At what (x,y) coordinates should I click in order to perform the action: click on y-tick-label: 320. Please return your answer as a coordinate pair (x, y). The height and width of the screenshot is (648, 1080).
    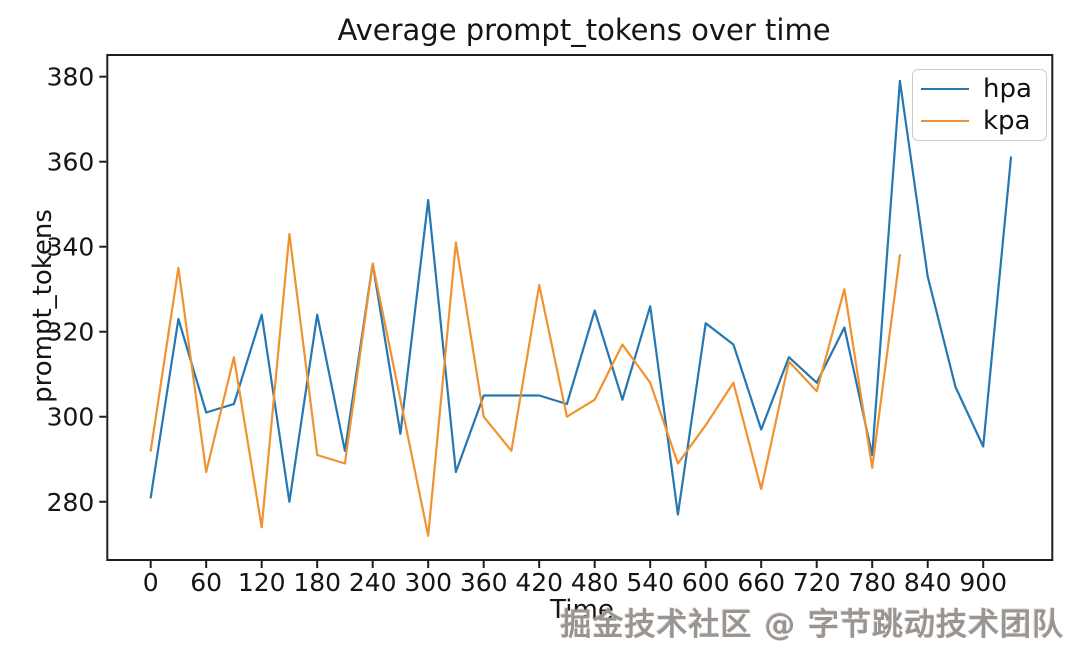
    Looking at the image, I should click on (71, 332).